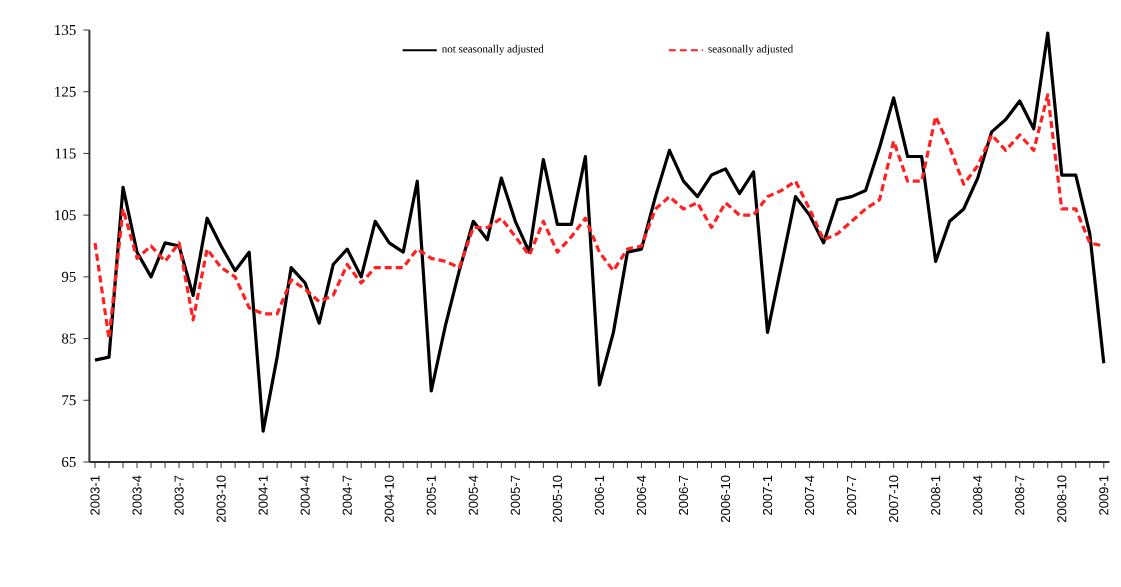 This screenshot has height=587, width=1121. Describe the element at coordinates (68, 276) in the screenshot. I see `y-tick-label: 95` at that location.